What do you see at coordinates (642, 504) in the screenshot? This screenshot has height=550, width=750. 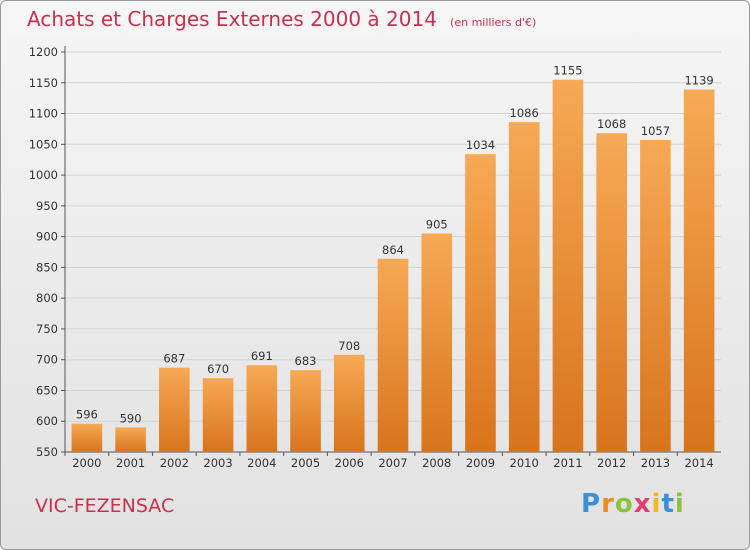 I see `logo-letter: x` at bounding box center [642, 504].